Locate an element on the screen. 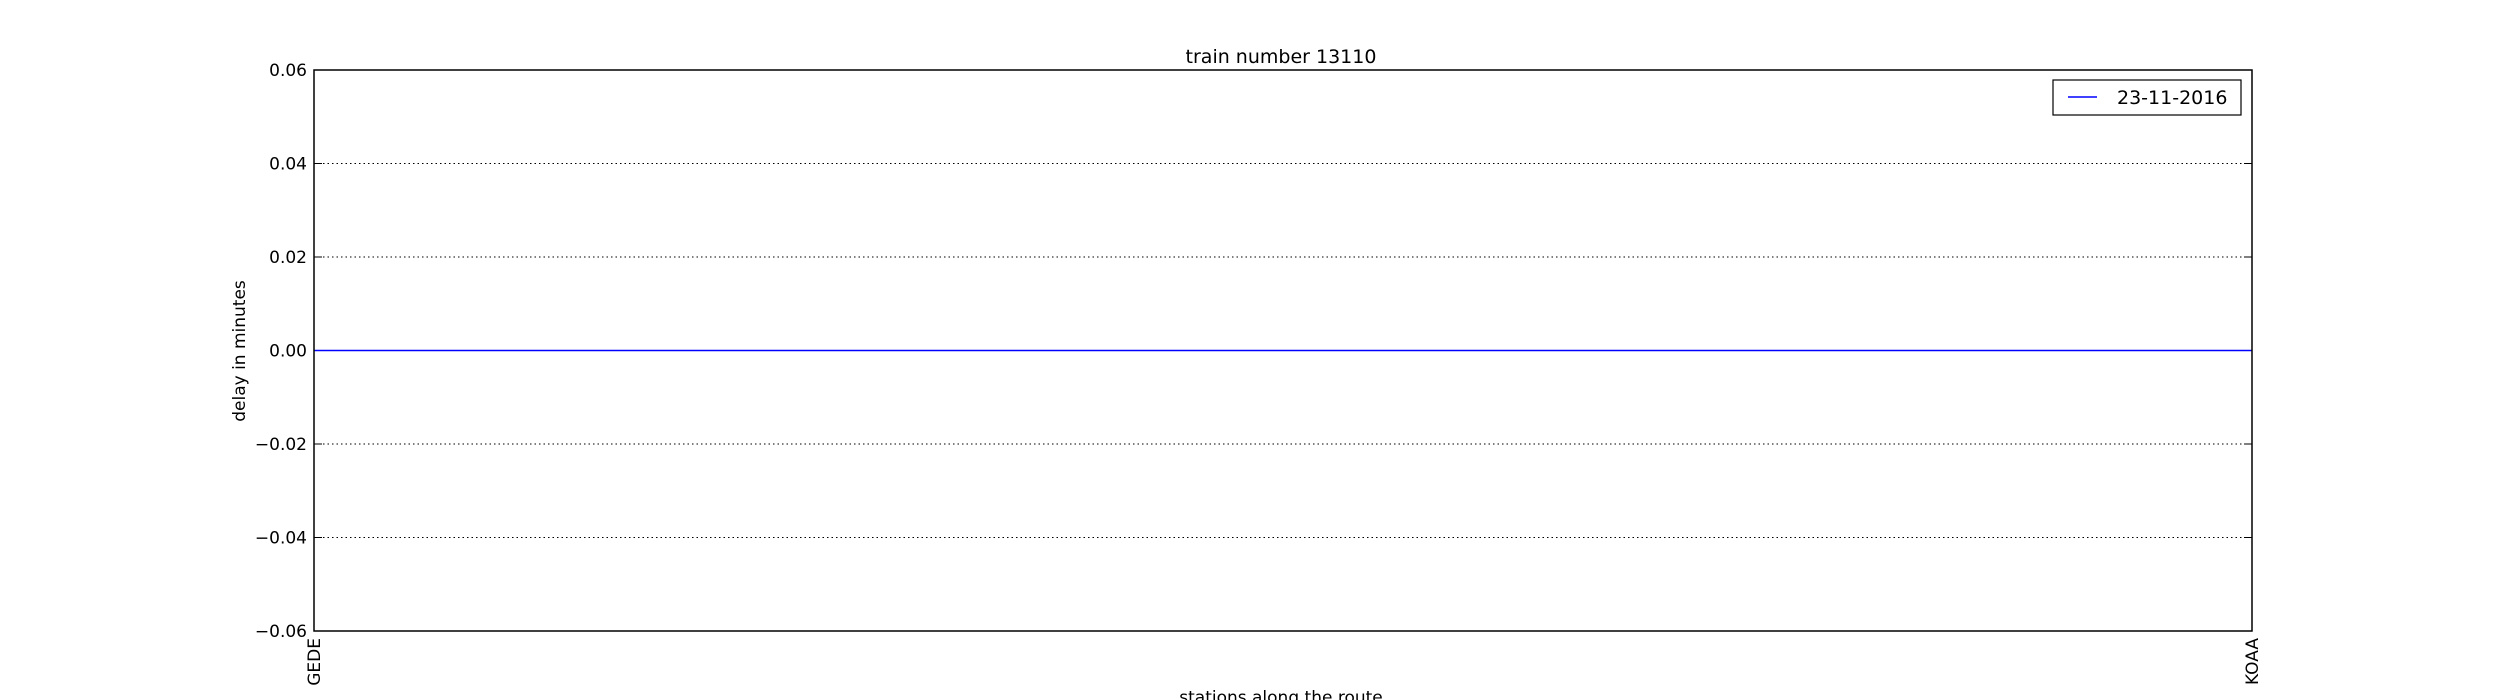  y-tick-label: 0.04 is located at coordinates (288, 165).